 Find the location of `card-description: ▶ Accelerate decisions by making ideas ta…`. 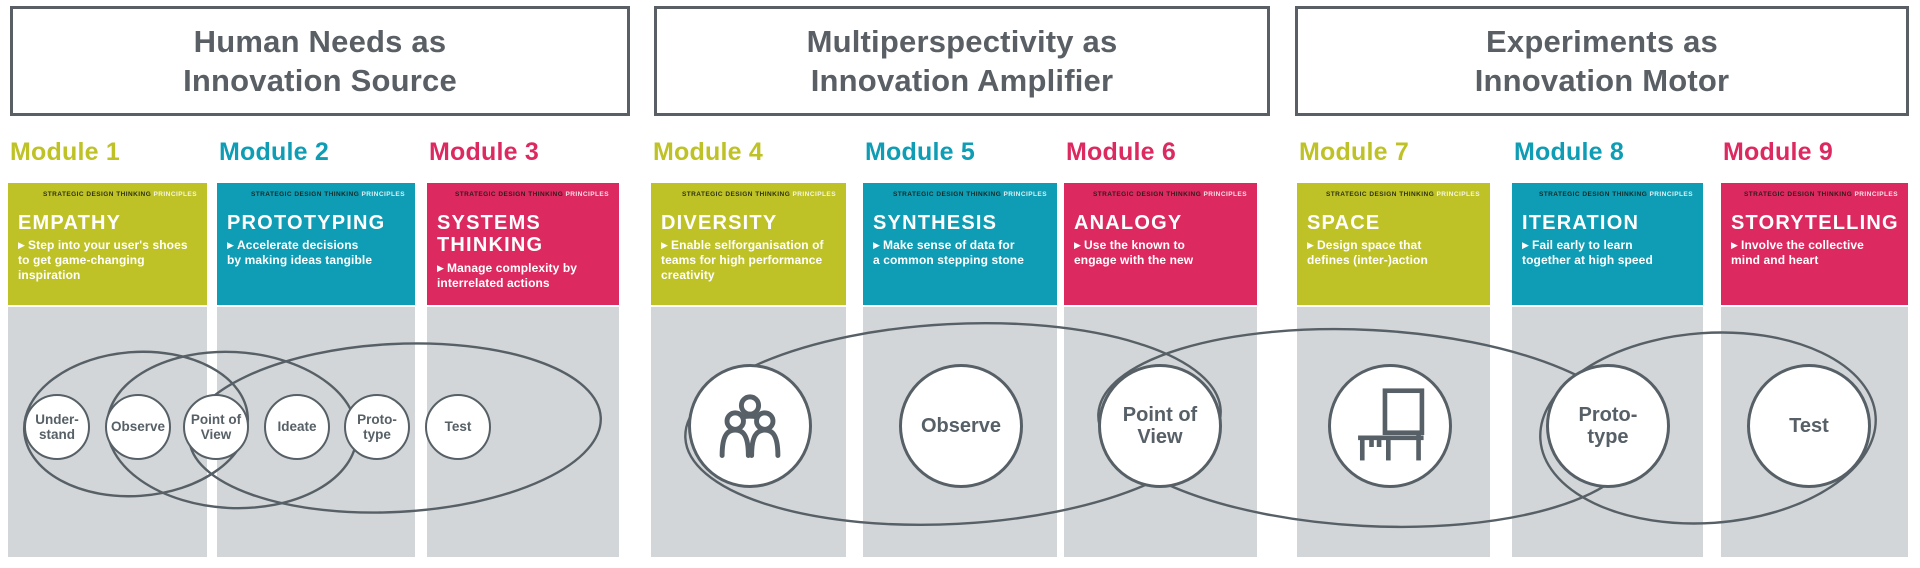

card-description: ▶ Accelerate decisions by making ideas ta… is located at coordinates (316, 252).